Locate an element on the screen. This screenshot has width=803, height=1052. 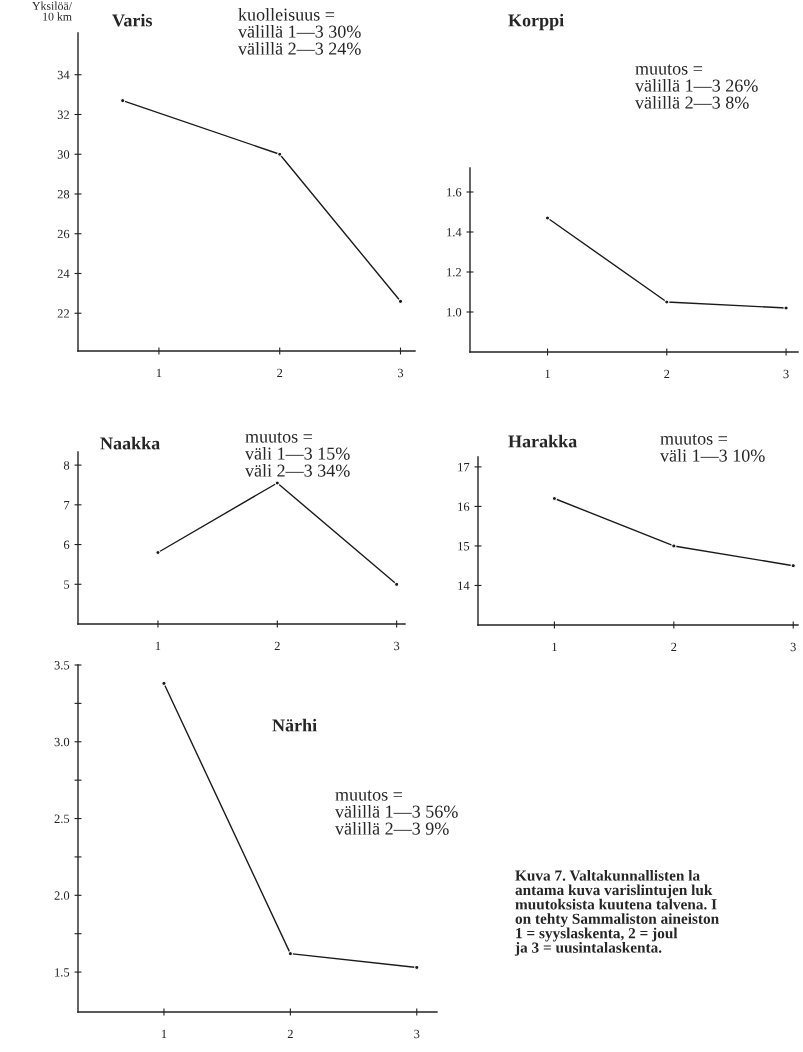
text: Kuva 7. Valtakunnallisten la antama kuva varislintujen luk muutoksista kuutena talvena. I on tehty Sammaliston aineiston 1 = syyslaskenta, 2 = joul ja 3 = uusintalaskenta. is located at coordinates (616, 913).